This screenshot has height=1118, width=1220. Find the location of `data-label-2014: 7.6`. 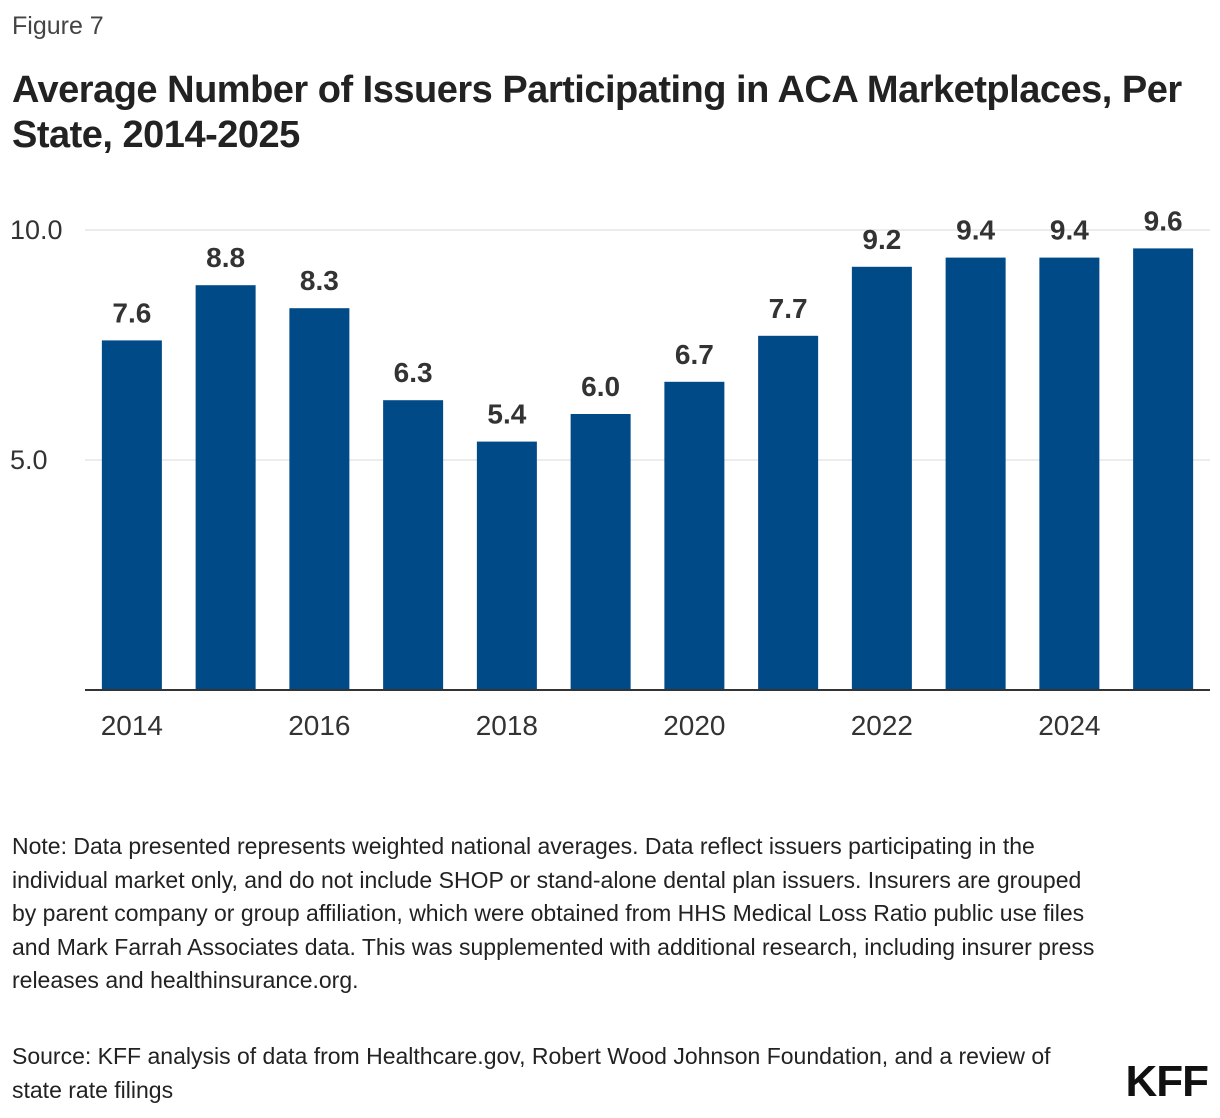

data-label-2014: 7.6 is located at coordinates (131, 312).